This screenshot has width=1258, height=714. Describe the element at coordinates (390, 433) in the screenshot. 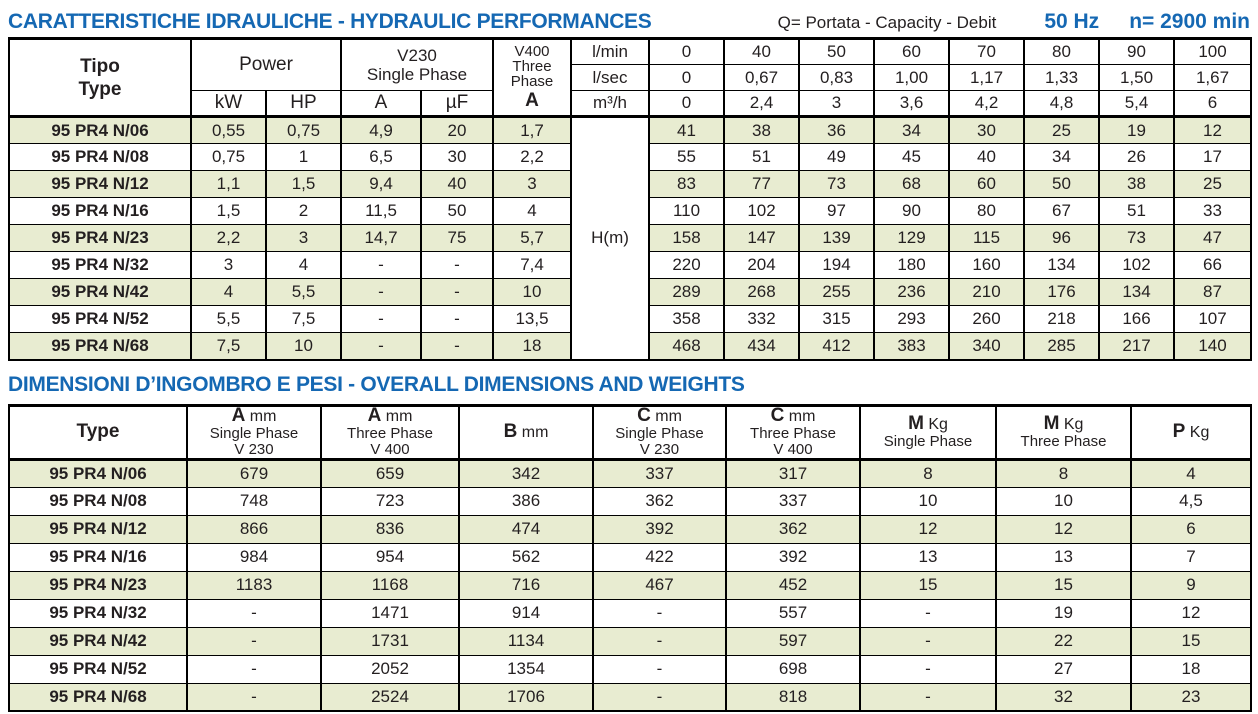

I see `dim-phase: Three Phase` at that location.